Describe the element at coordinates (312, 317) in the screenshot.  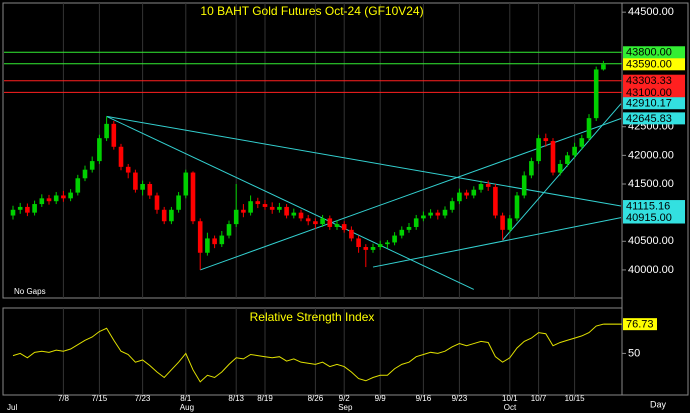
I see `rsi-title: Relative Strength Index` at that location.